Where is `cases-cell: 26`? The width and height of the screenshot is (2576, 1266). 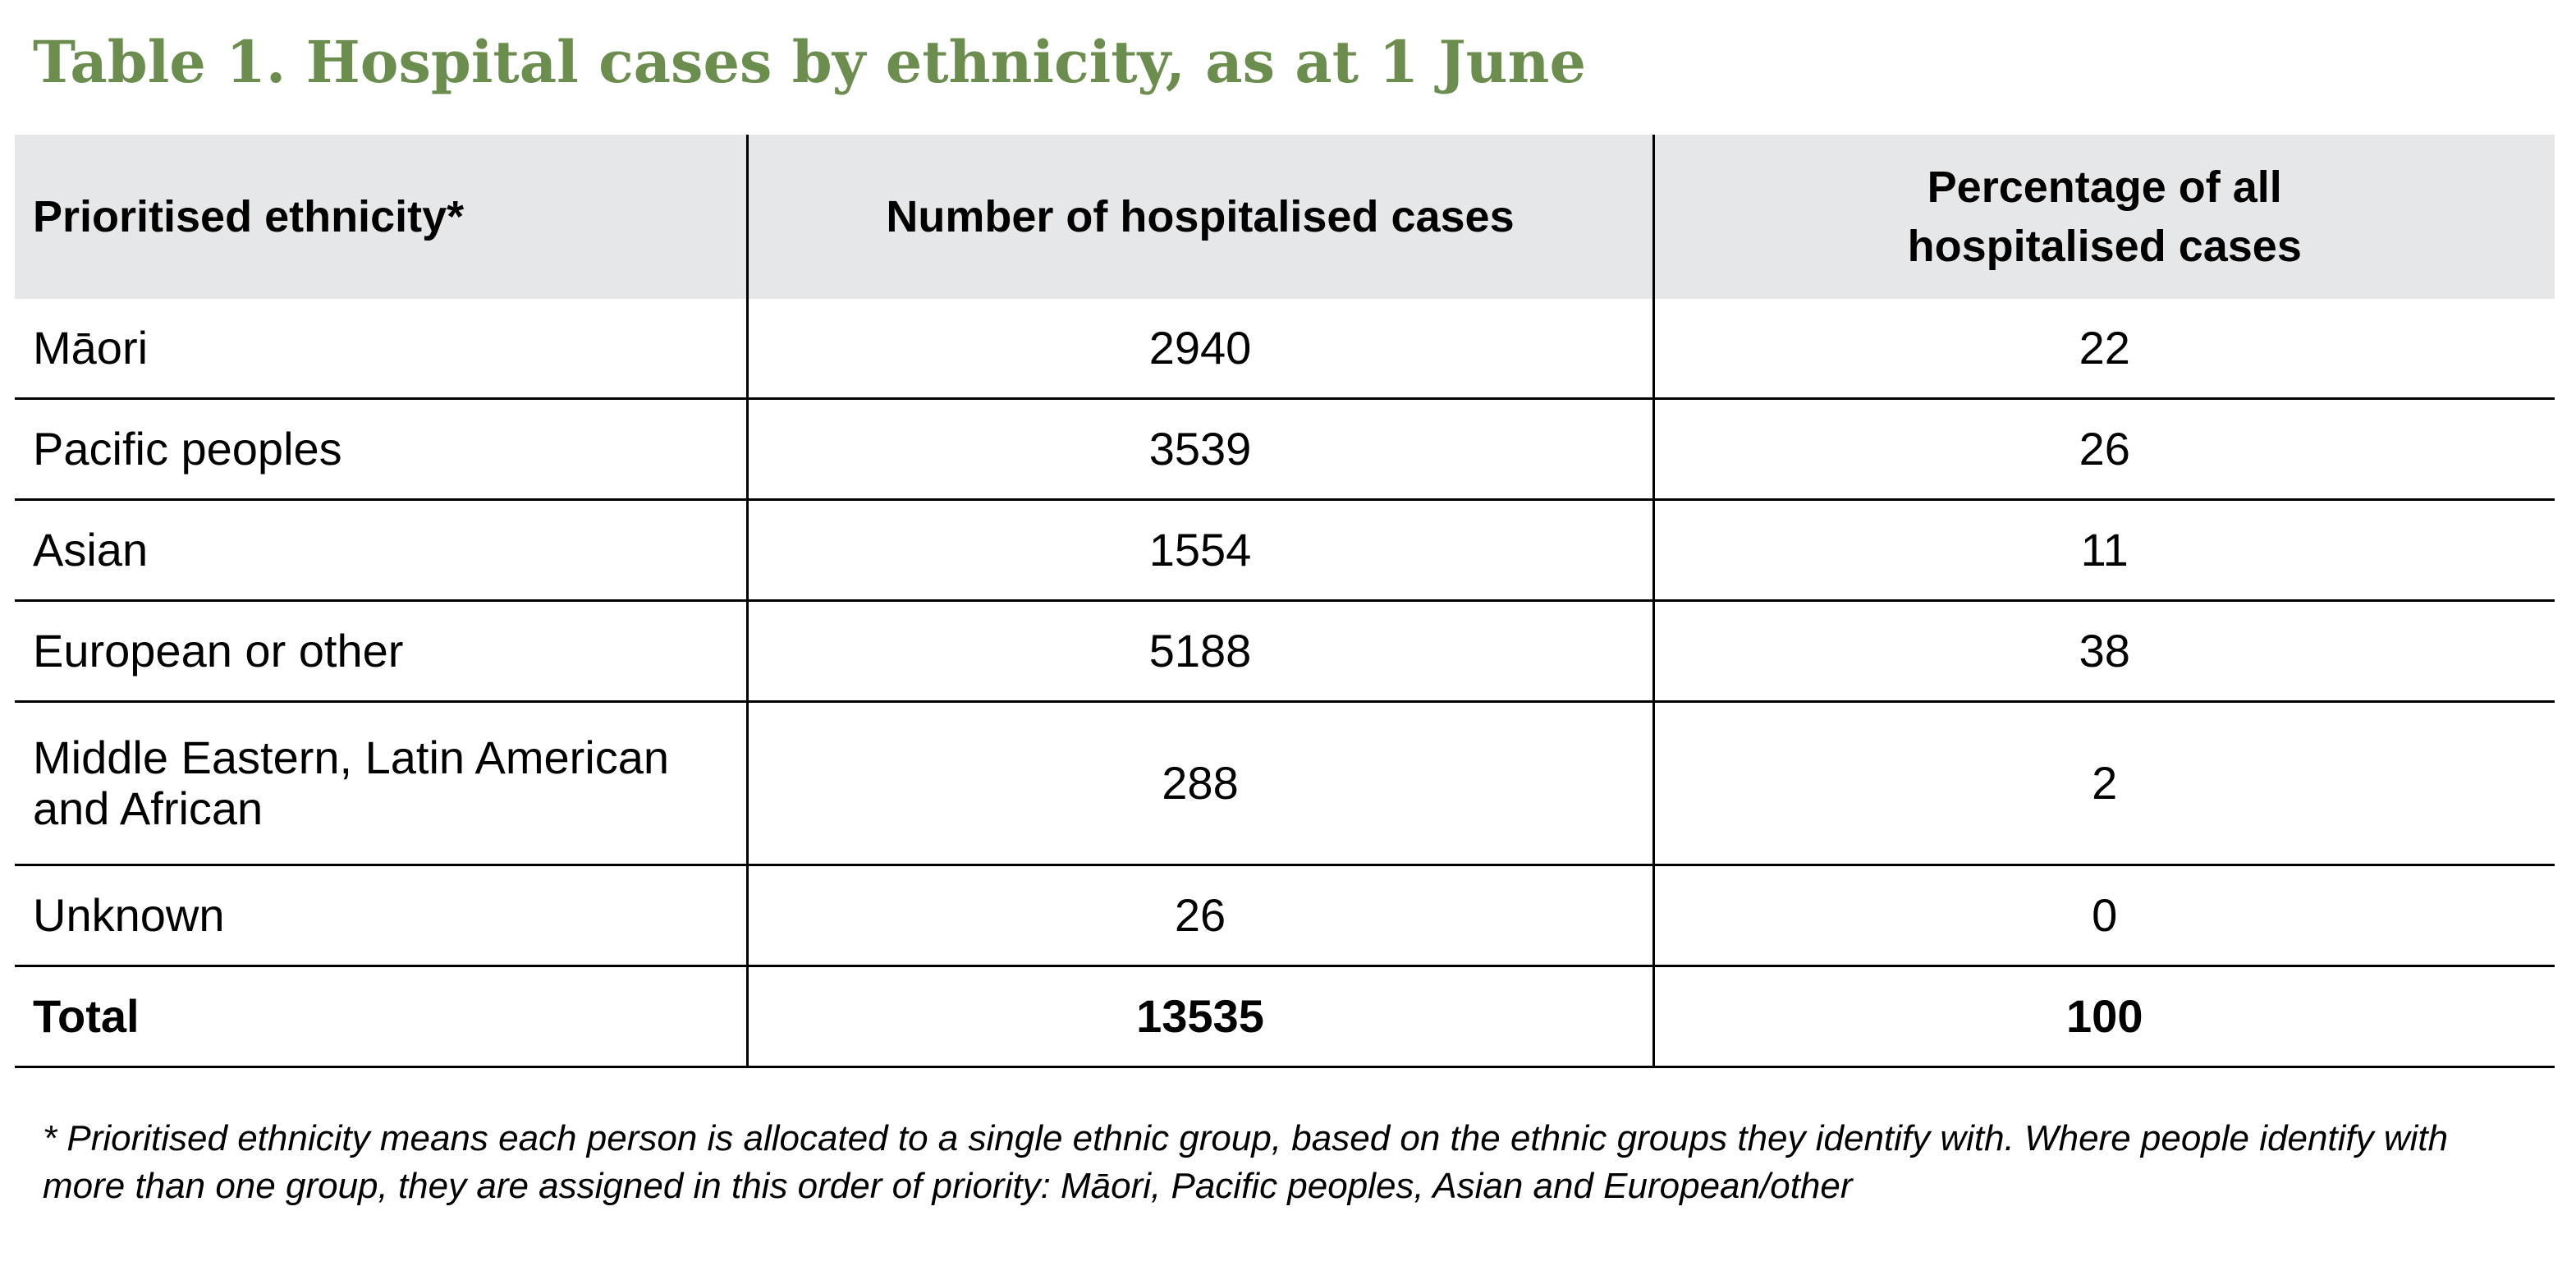
cases-cell: 26 is located at coordinates (1199, 916).